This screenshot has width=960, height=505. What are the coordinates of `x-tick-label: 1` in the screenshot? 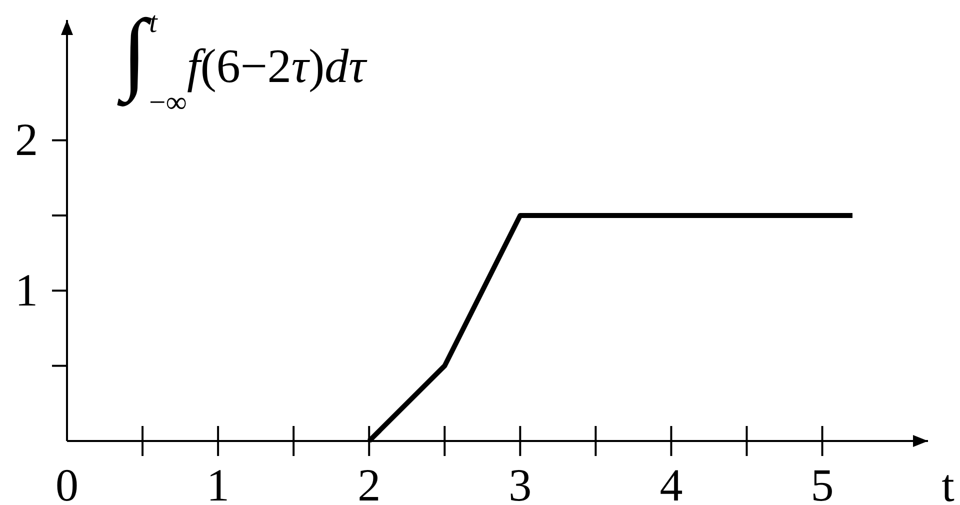 It's located at (218, 482).